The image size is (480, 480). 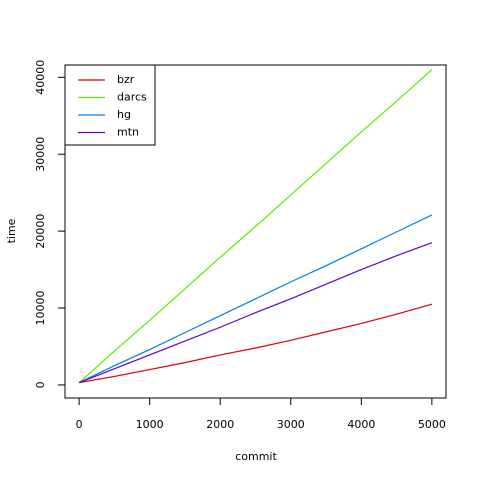 What do you see at coordinates (361, 424) in the screenshot?
I see `x-tick-label: 4000` at bounding box center [361, 424].